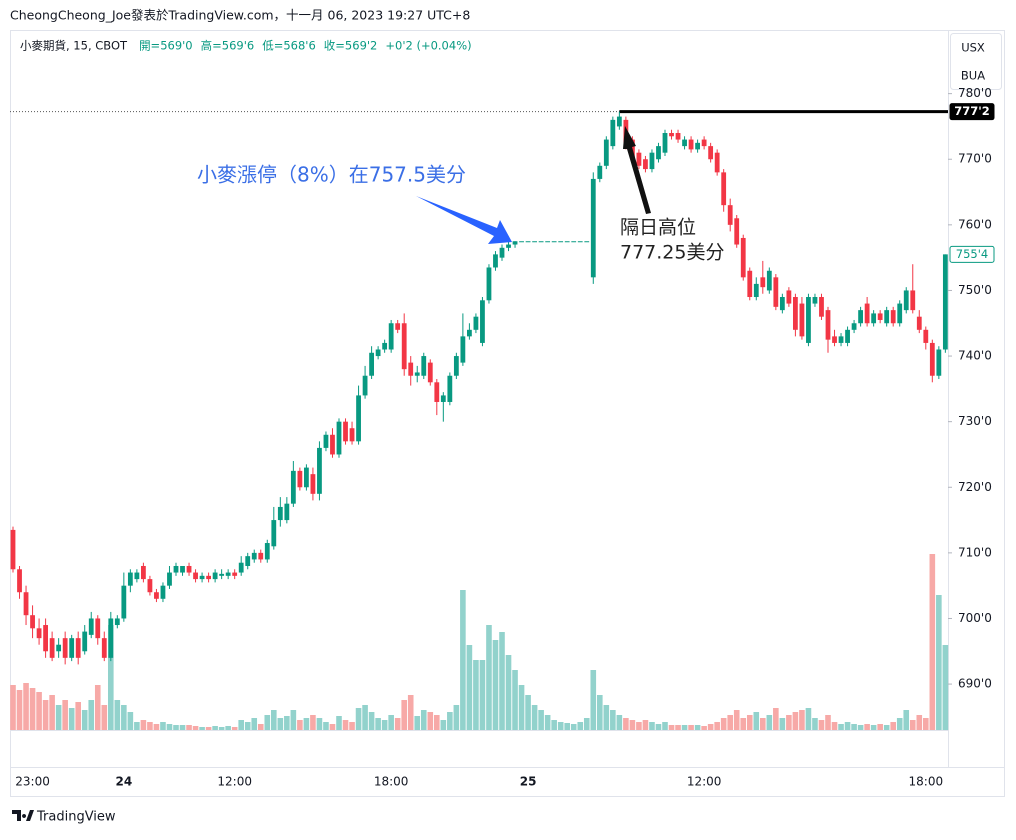  What do you see at coordinates (975, 421) in the screenshot?
I see `y-tick-label: 730'0` at bounding box center [975, 421].